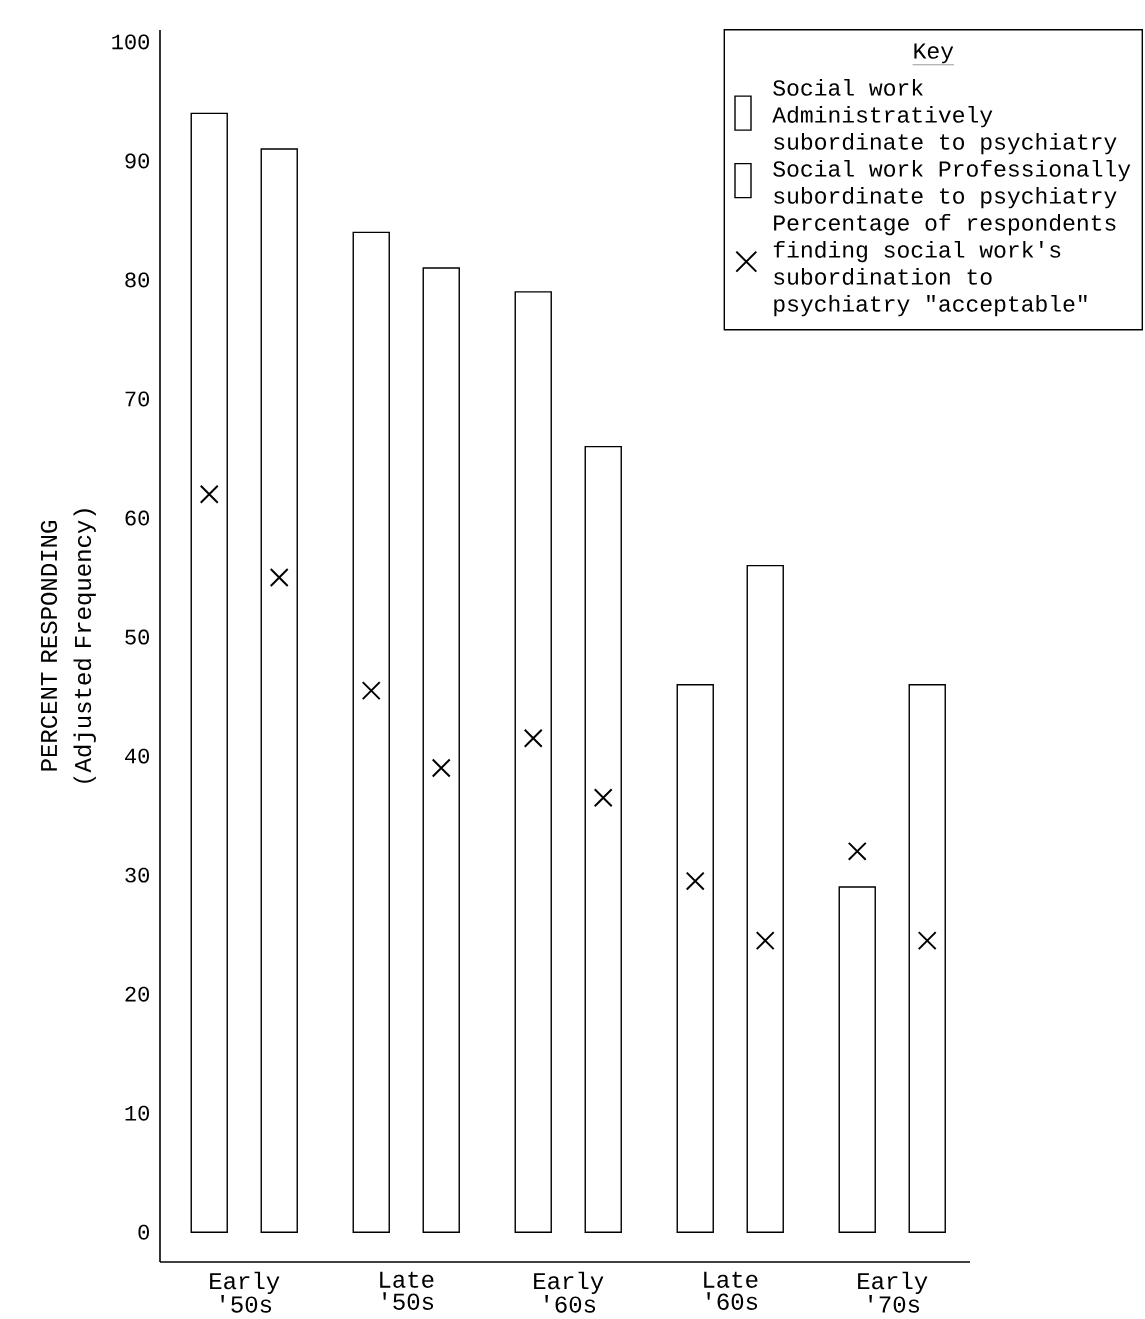  What do you see at coordinates (569, 1292) in the screenshot?
I see `x-tick-label: Early '60s` at bounding box center [569, 1292].